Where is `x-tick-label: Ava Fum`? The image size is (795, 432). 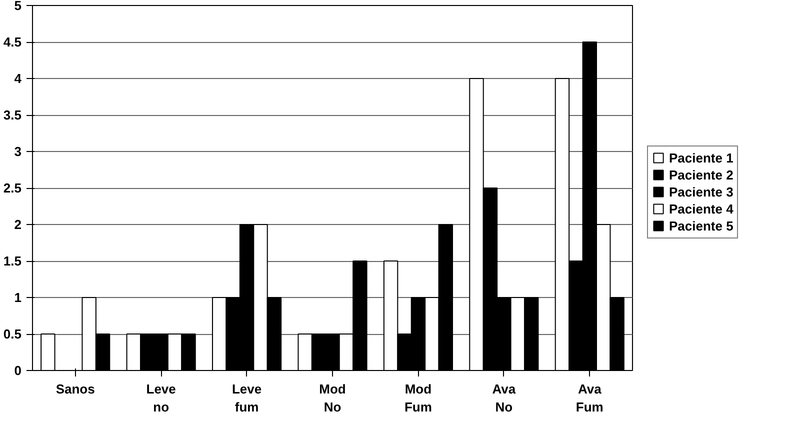 x-tick-label: Ava Fum is located at coordinates (590, 398).